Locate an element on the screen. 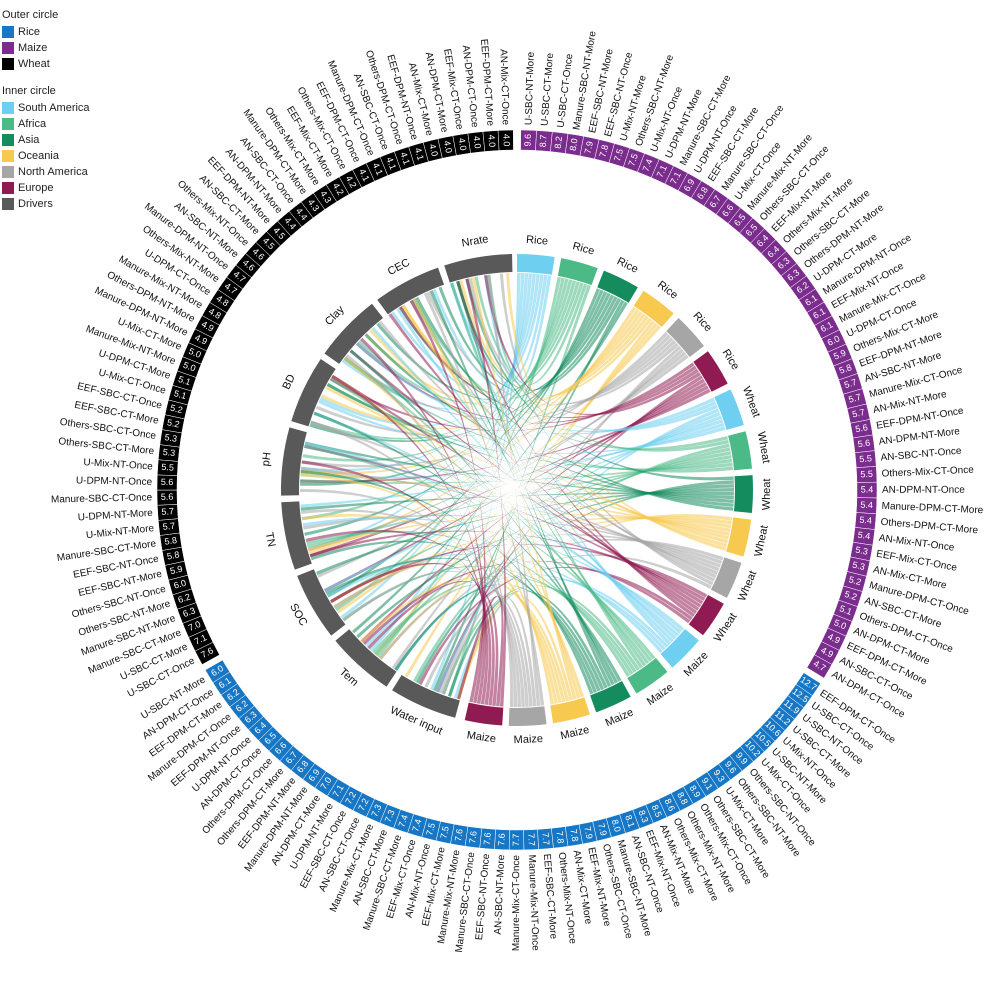 The image size is (1000, 995). outer-value-label: 7.5 is located at coordinates (618, 155).